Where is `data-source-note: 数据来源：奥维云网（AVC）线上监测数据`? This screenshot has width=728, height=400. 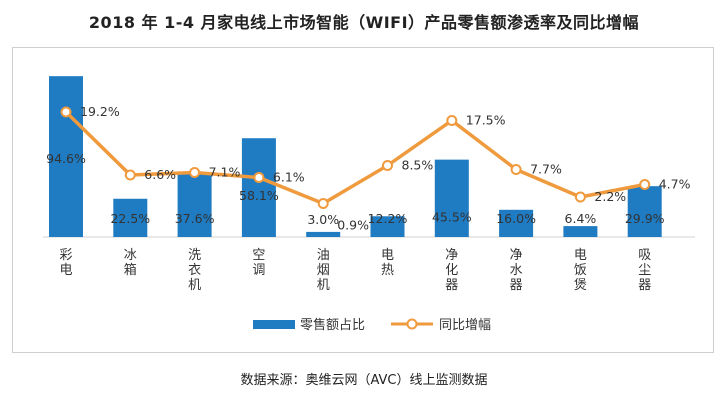
data-source-note: 数据来源：奥维云网（AVC）线上监测数据 is located at coordinates (364, 380).